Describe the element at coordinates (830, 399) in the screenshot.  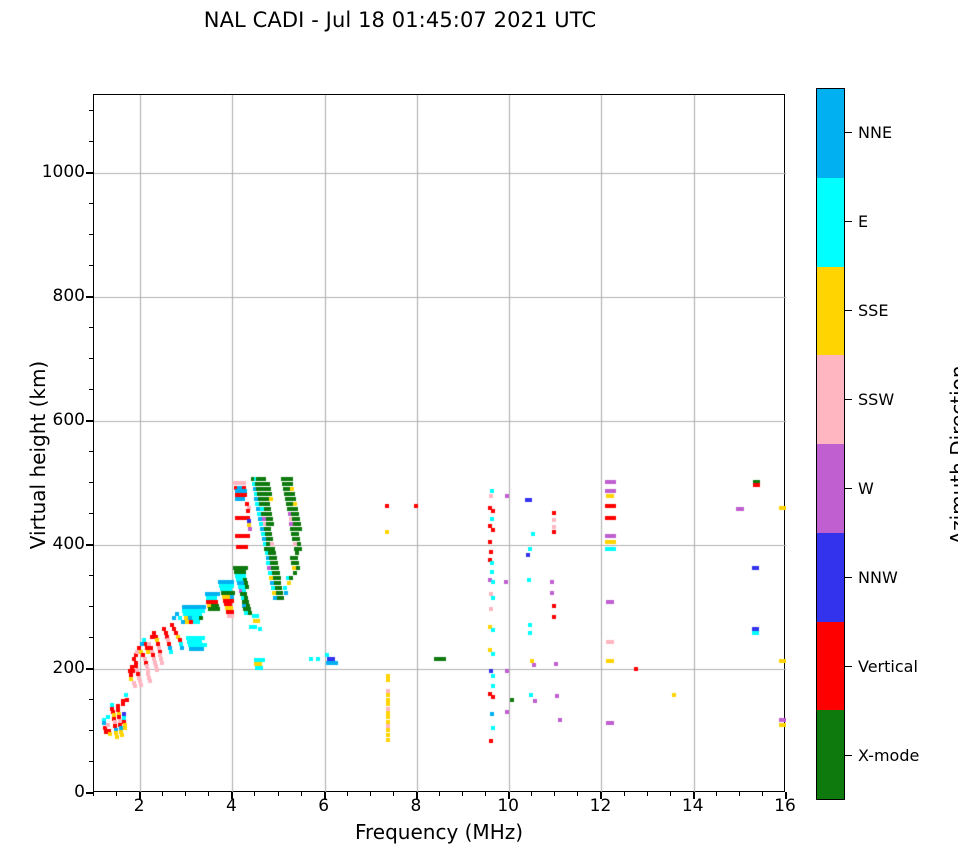
I see `colorbar-segment-ssw` at that location.